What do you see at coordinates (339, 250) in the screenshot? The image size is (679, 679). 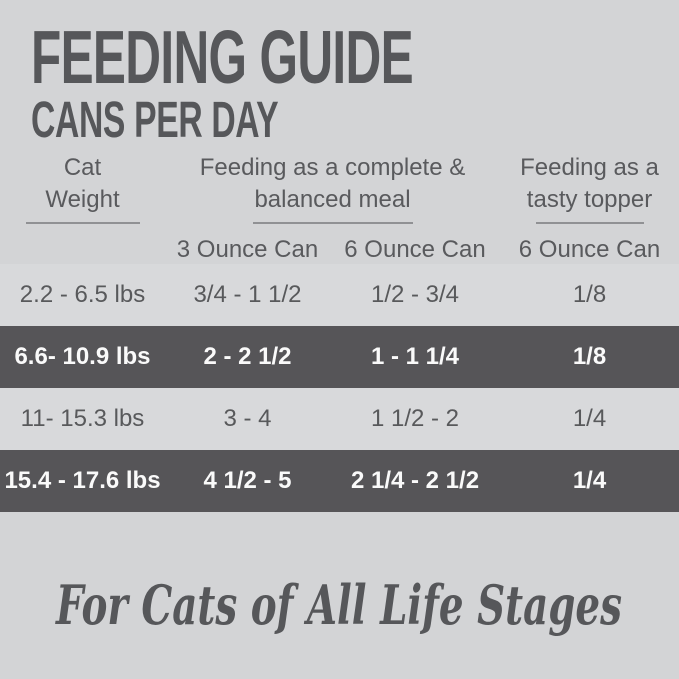 I see `table-subheader-row: 3 Ounce Can 6 Ounce Can 6 Ounce Can` at bounding box center [339, 250].